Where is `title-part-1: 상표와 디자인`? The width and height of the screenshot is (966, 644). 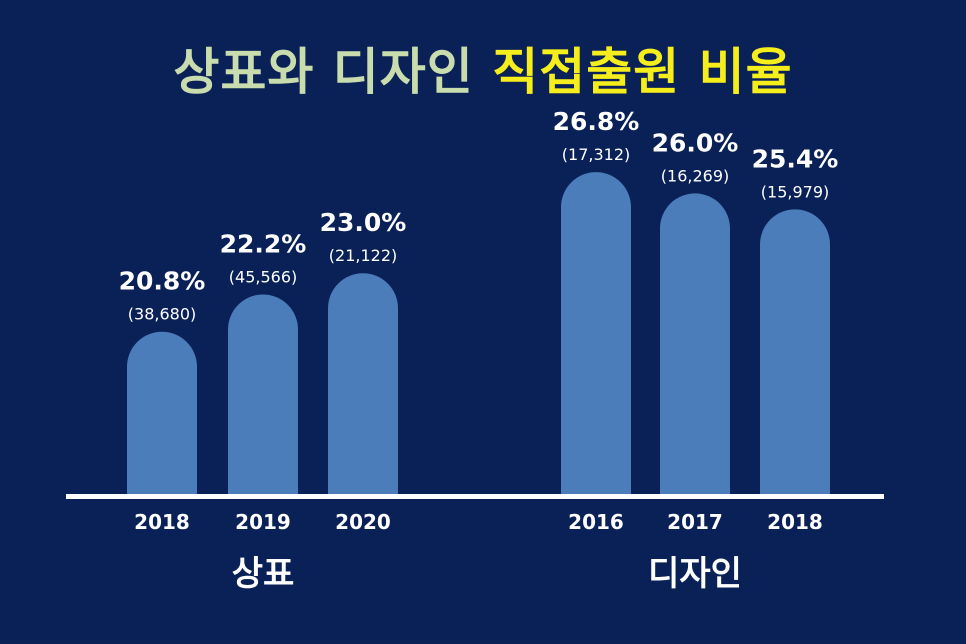 title-part-1: 상표와 디자인 is located at coordinates (323, 72).